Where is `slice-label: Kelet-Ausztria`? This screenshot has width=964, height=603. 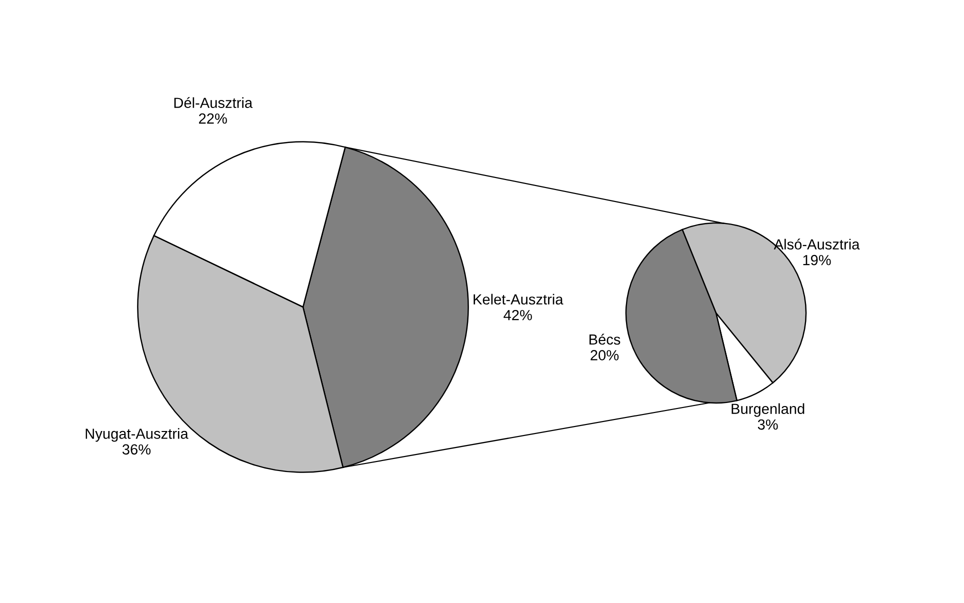 slice-label: Kelet-Ausztria is located at coordinates (519, 299).